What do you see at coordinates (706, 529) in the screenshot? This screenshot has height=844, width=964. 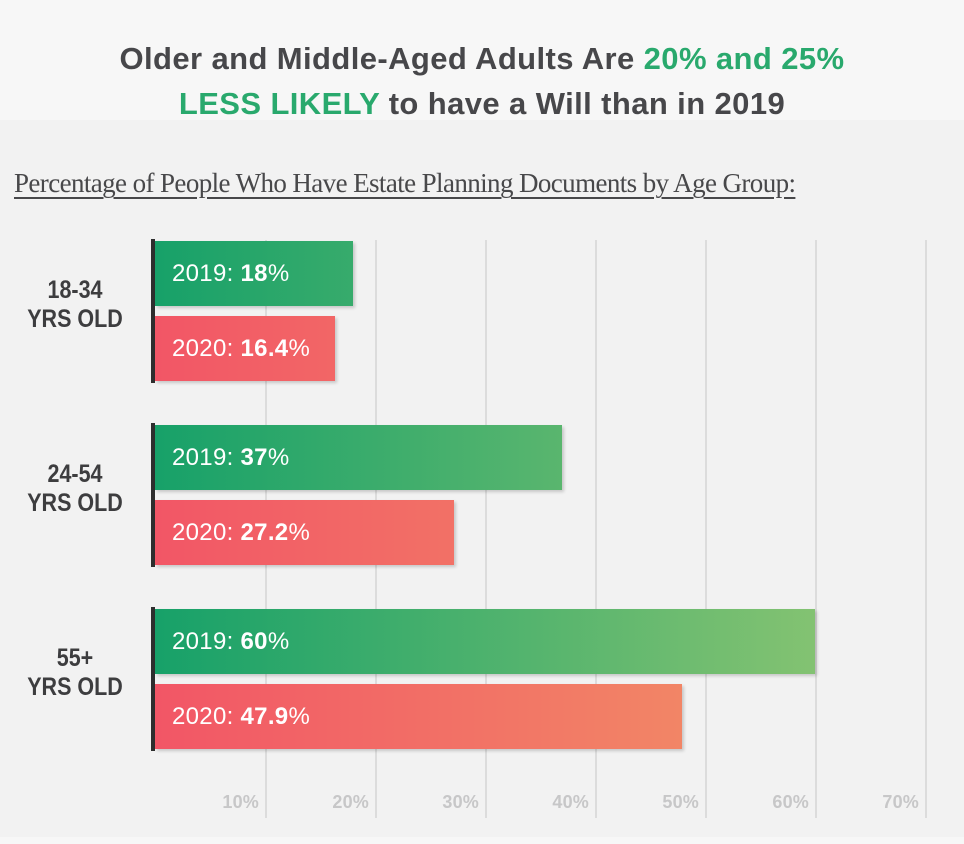 I see `gridline-50%` at bounding box center [706, 529].